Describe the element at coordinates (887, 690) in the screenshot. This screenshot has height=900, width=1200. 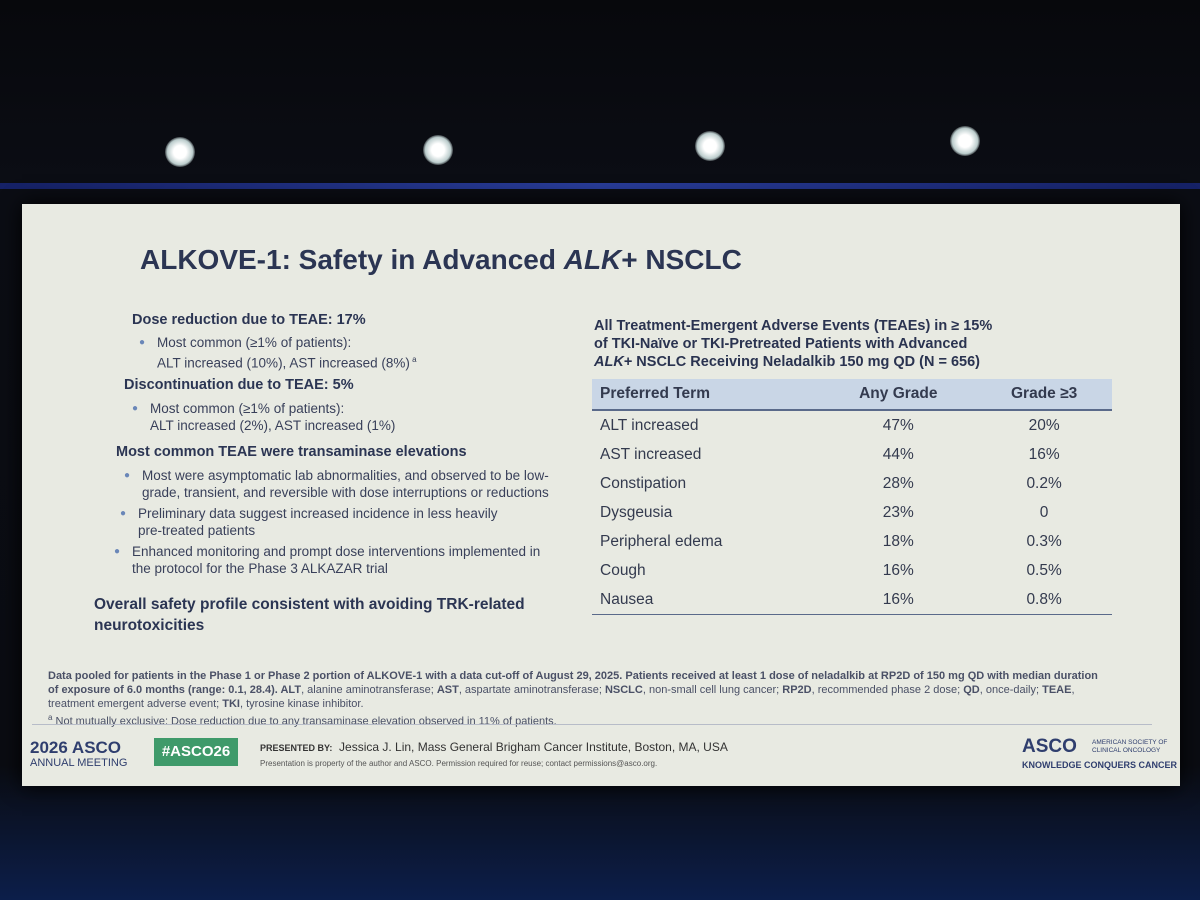
I see `abbreviation-definition: , recommended phase 2 dose;` at that location.